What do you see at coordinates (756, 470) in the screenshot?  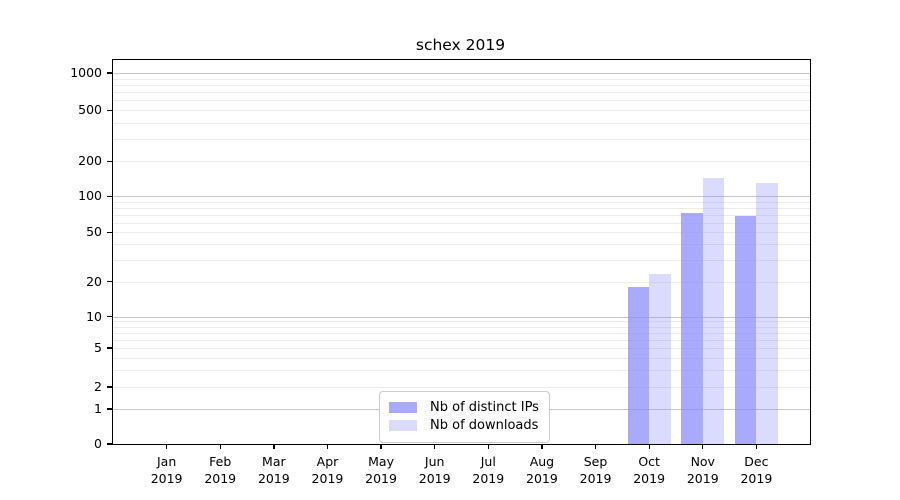 I see `x-tick-label: Dec 2019` at bounding box center [756, 470].